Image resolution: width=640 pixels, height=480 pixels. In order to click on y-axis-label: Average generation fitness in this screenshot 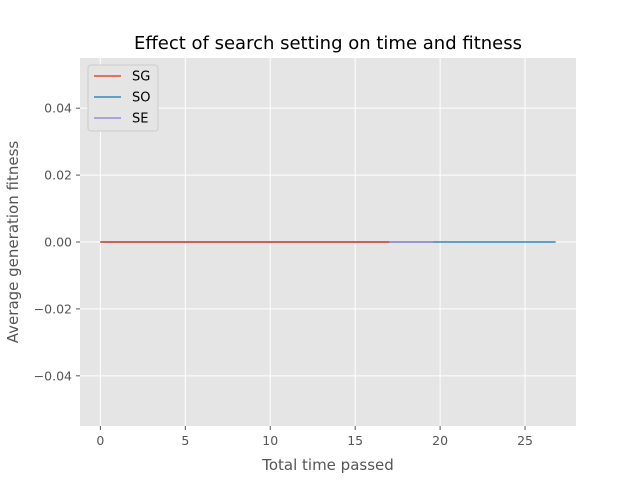, I will do `click(13, 242)`.